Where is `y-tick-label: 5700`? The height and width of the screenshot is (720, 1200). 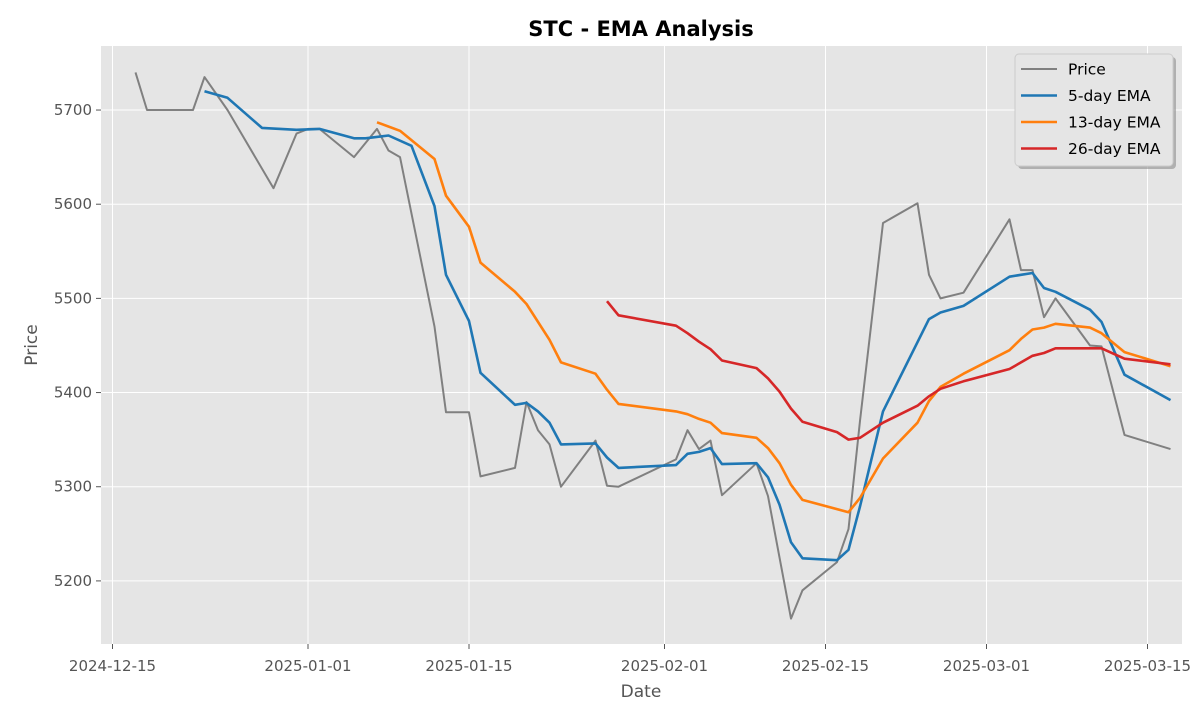
y-tick-label: 5700 is located at coordinates (73, 110).